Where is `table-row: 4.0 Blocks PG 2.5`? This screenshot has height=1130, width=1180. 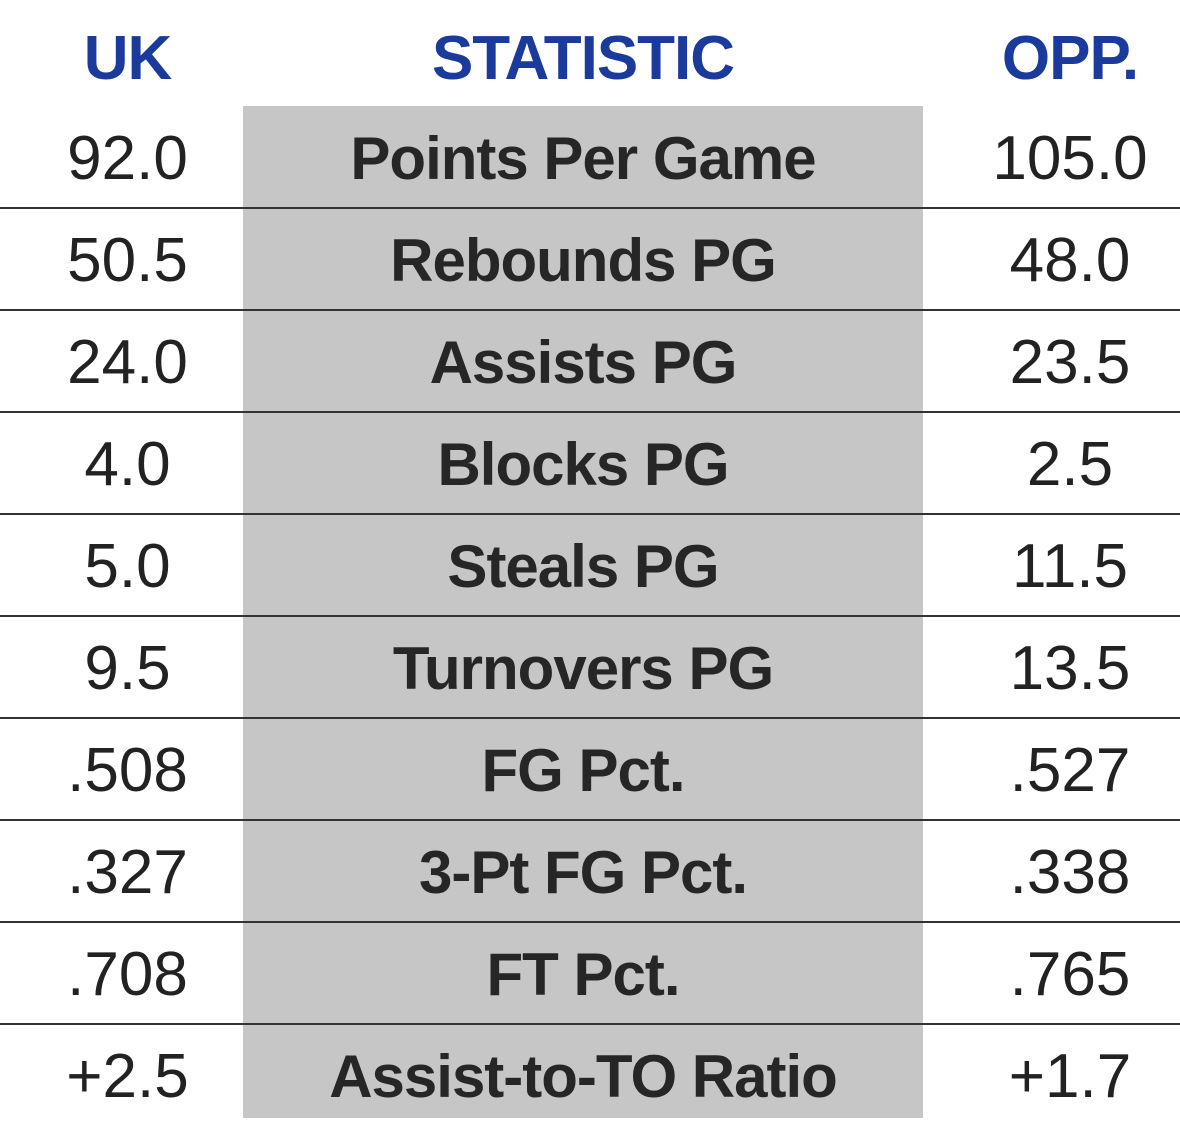 table-row: 4.0 Blocks PG 2.5 is located at coordinates (590, 463).